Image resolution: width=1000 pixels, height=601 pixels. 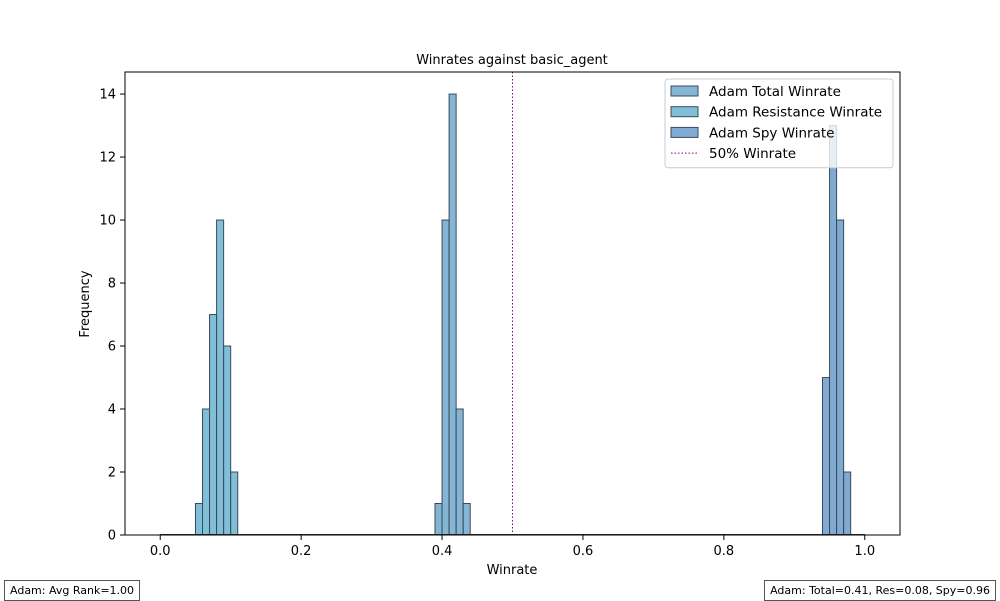 I want to click on x-tick-label: 1.0, so click(x=864, y=551).